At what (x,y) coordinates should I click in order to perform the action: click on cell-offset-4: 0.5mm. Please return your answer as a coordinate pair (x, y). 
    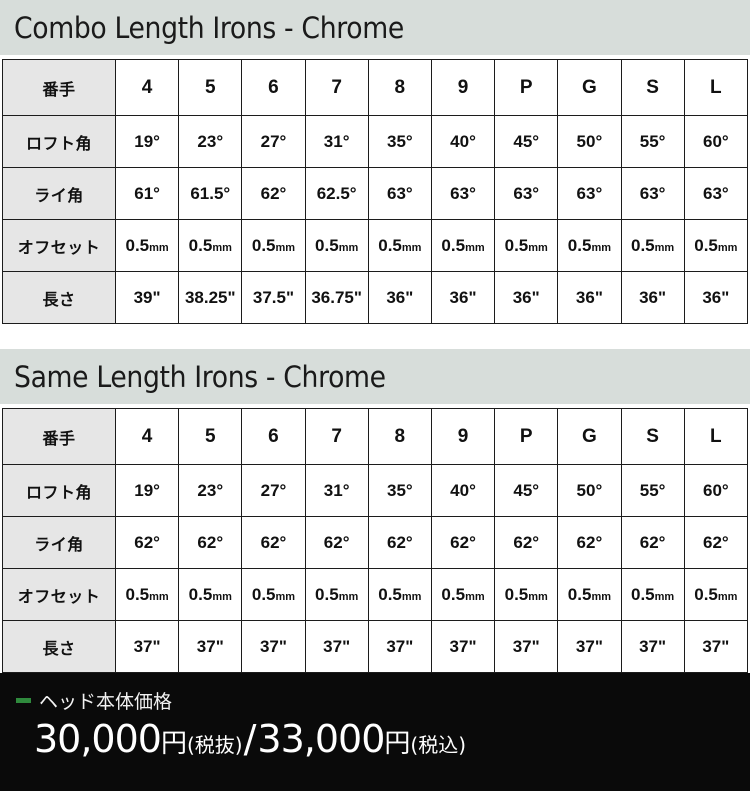
    Looking at the image, I should click on (147, 245).